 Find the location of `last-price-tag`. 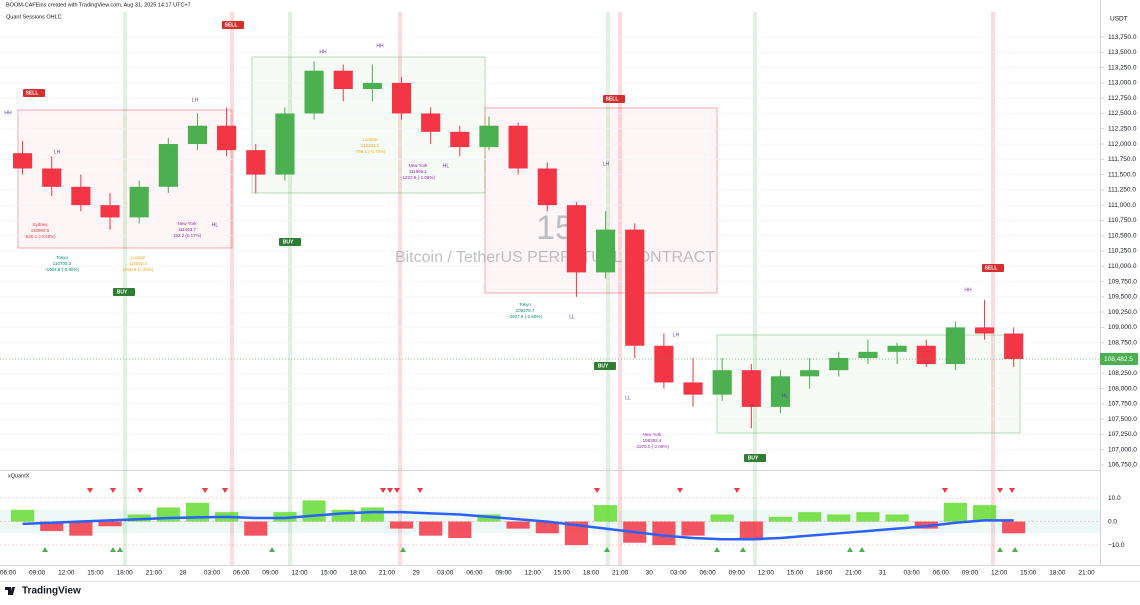

last-price-tag is located at coordinates (1119, 359).